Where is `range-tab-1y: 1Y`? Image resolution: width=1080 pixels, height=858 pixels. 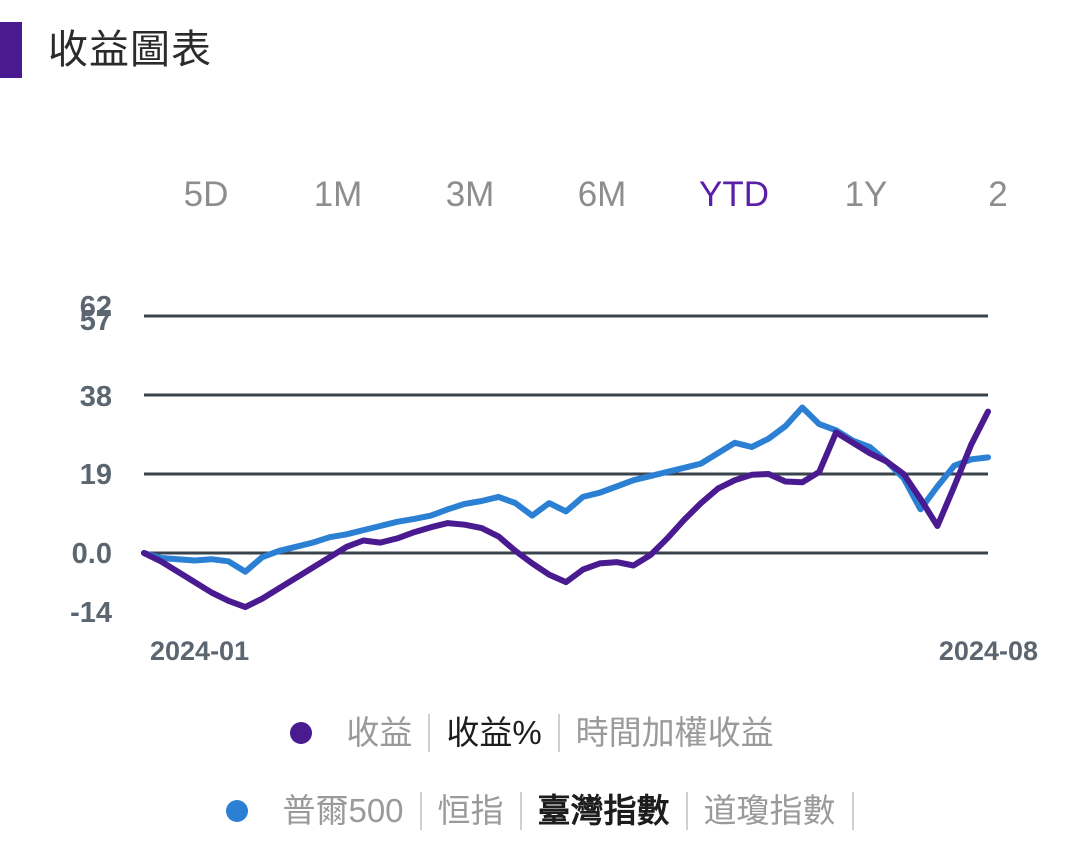 range-tab-1y: 1Y is located at coordinates (866, 194).